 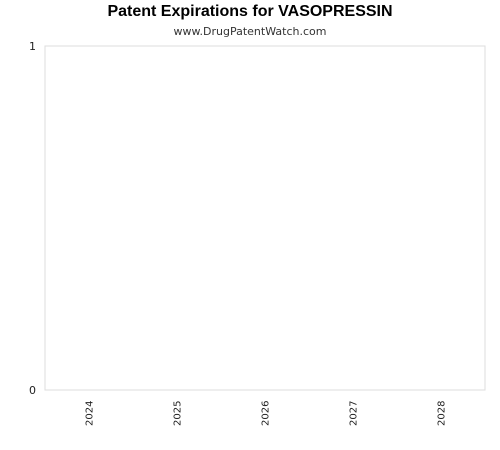 What do you see at coordinates (90, 413) in the screenshot?
I see `x-tick-label: 2024` at bounding box center [90, 413].